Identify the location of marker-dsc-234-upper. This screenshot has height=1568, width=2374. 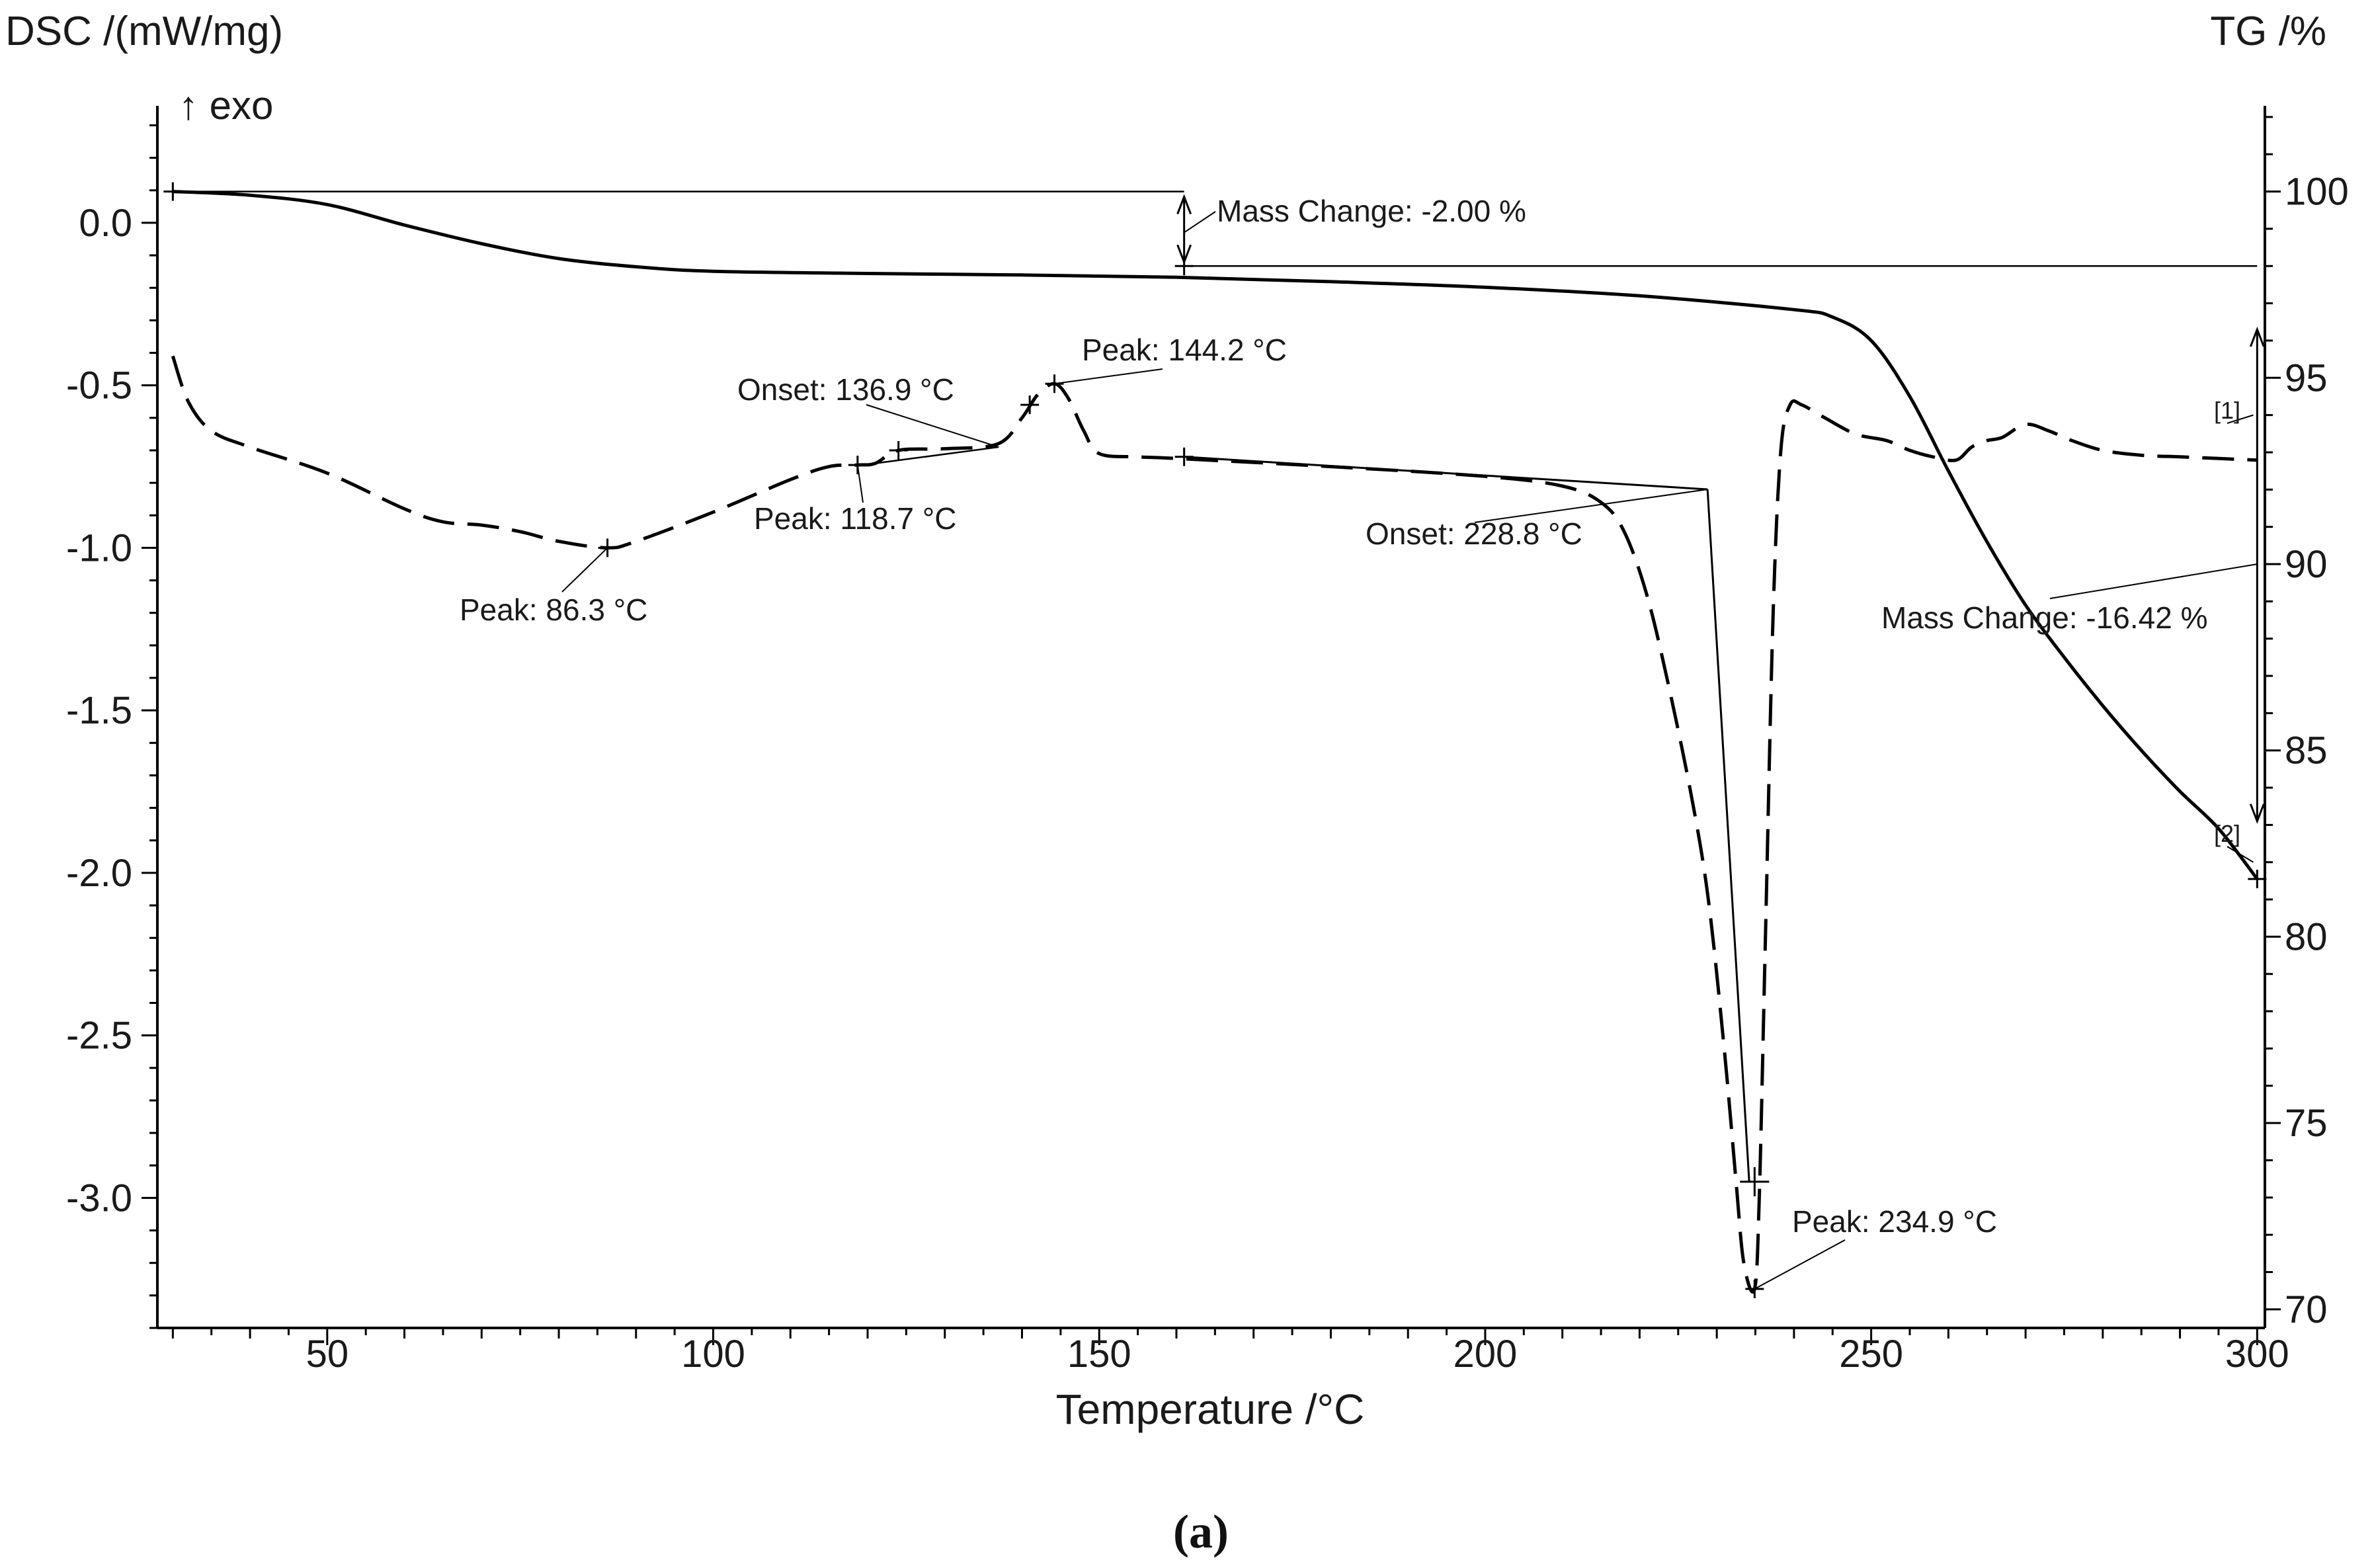
(1755, 1181).